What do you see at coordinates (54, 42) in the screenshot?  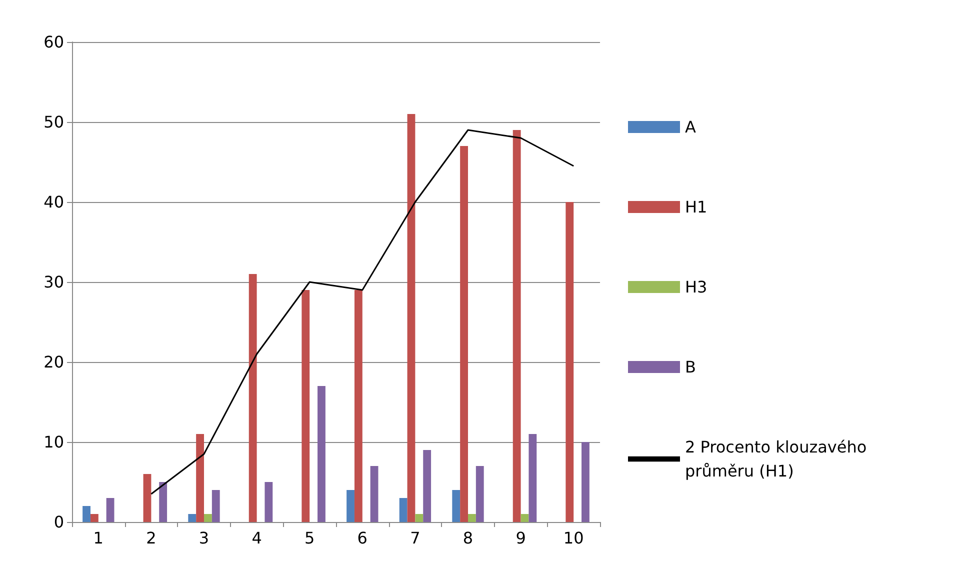 I see `y-tick-label: 60` at bounding box center [54, 42].